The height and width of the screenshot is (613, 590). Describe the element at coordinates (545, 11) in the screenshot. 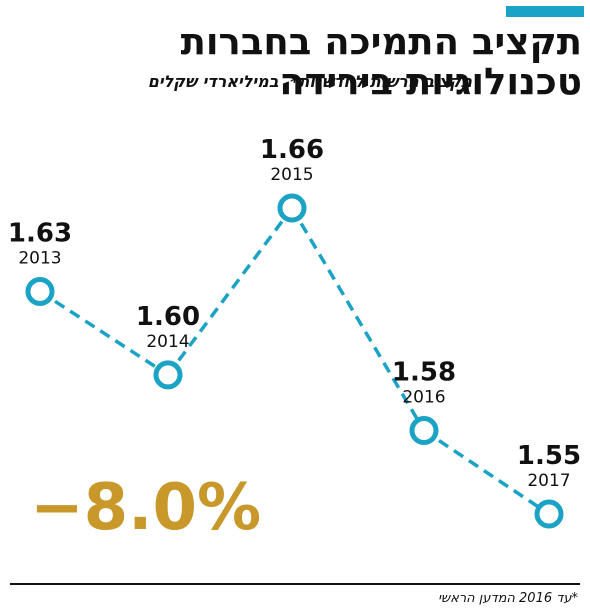

I see `accent-bar` at that location.